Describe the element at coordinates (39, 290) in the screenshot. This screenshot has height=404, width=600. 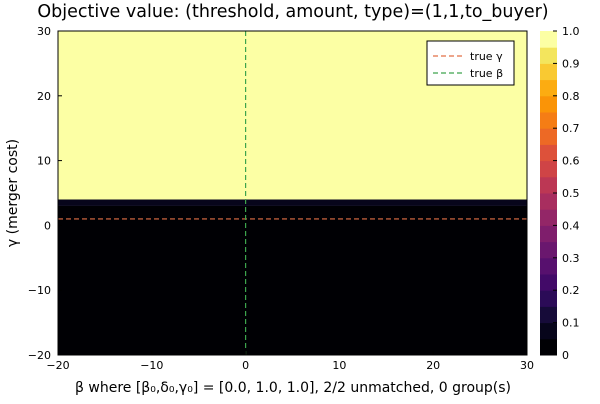
I see `y-tick-label: −10` at that location.